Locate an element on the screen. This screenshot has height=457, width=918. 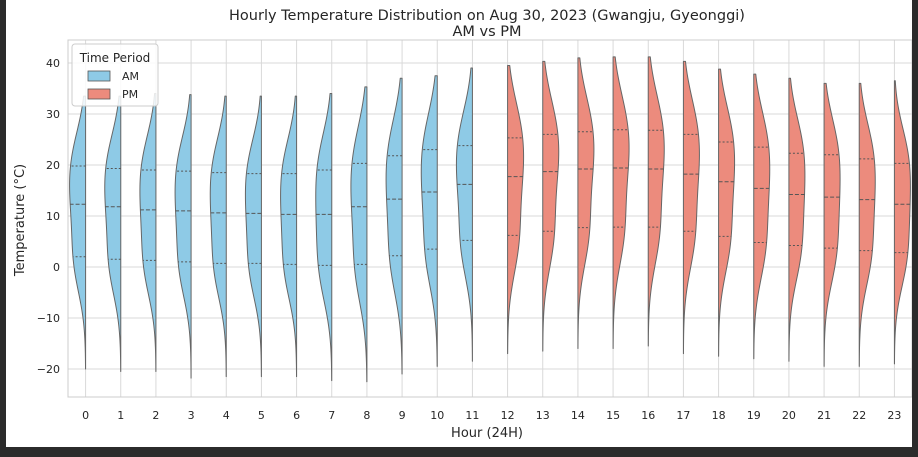
x-tick-label: 12 is located at coordinates (508, 415).